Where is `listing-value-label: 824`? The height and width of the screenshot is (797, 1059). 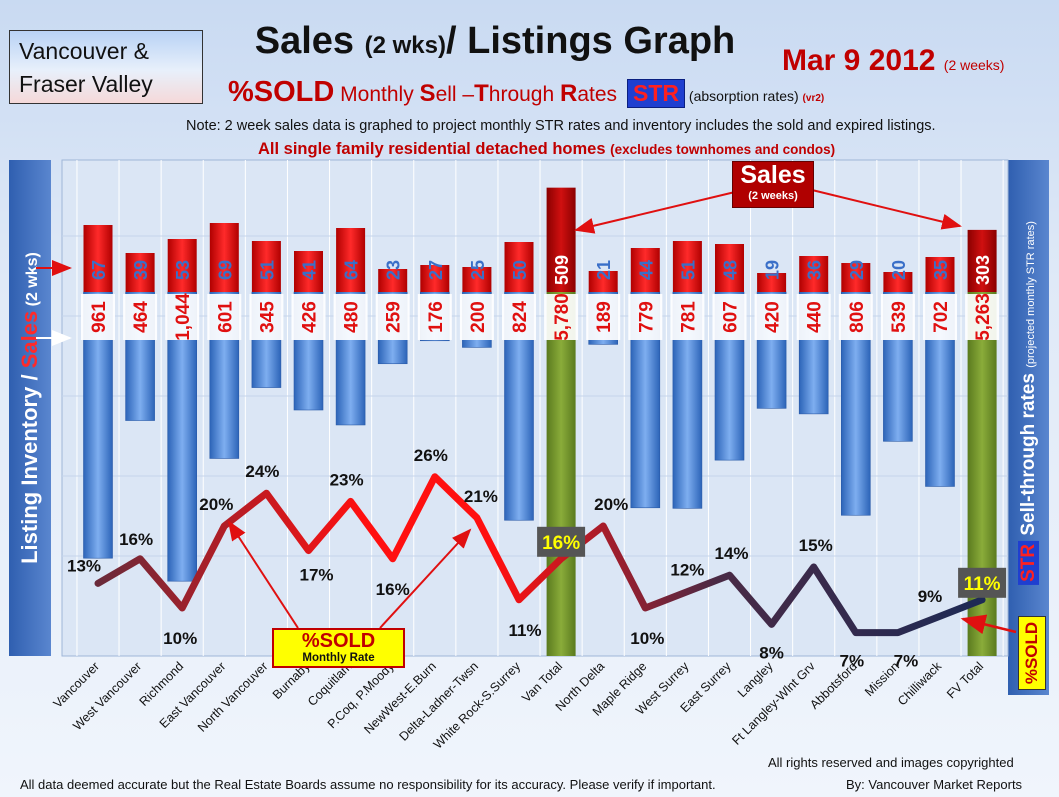
listing-value-label: 824 is located at coordinates (520, 317).